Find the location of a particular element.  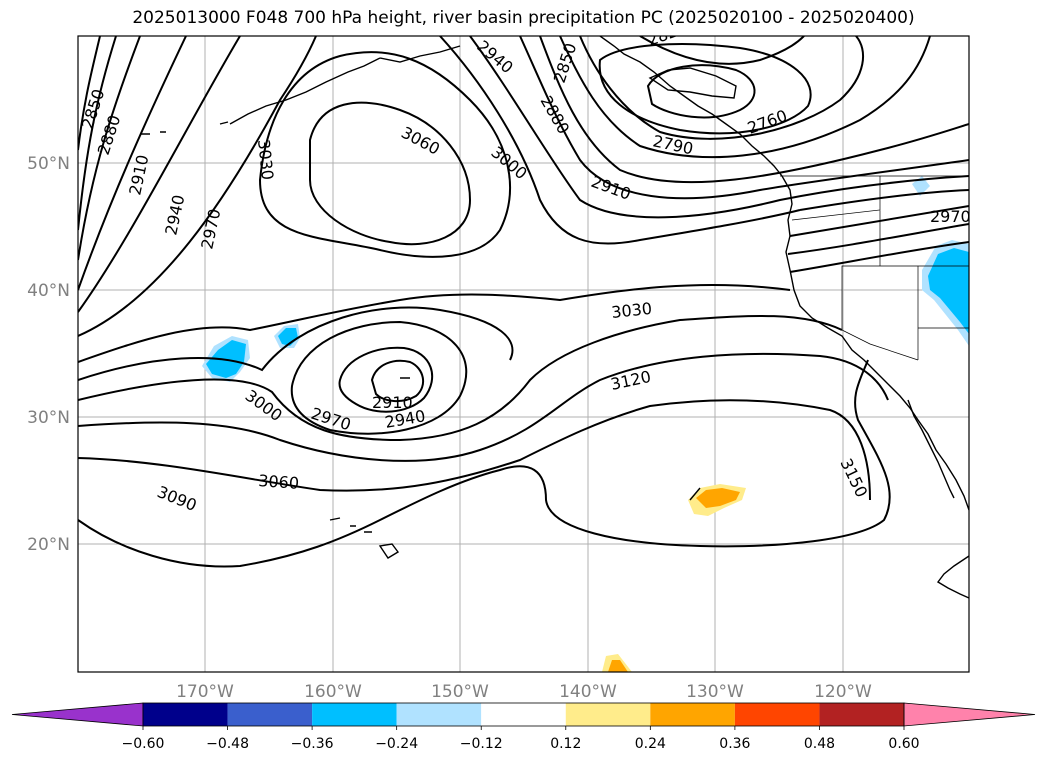

border-states is located at coordinates (880, 268).